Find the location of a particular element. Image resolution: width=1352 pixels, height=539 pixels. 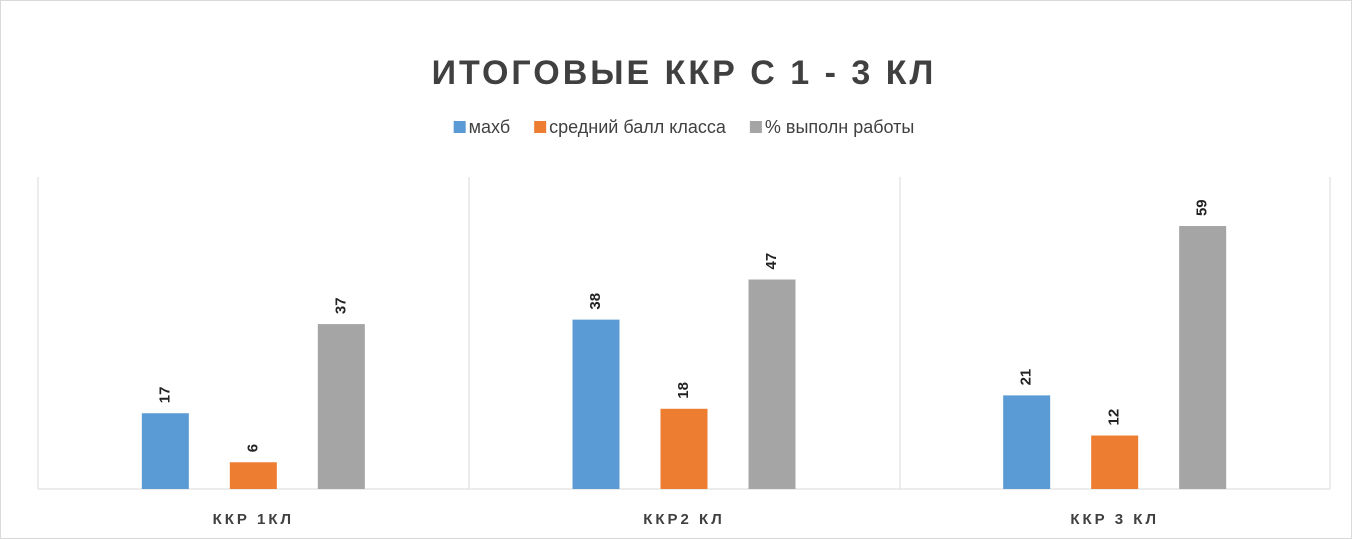

data-label: 18 is located at coordinates (683, 390).